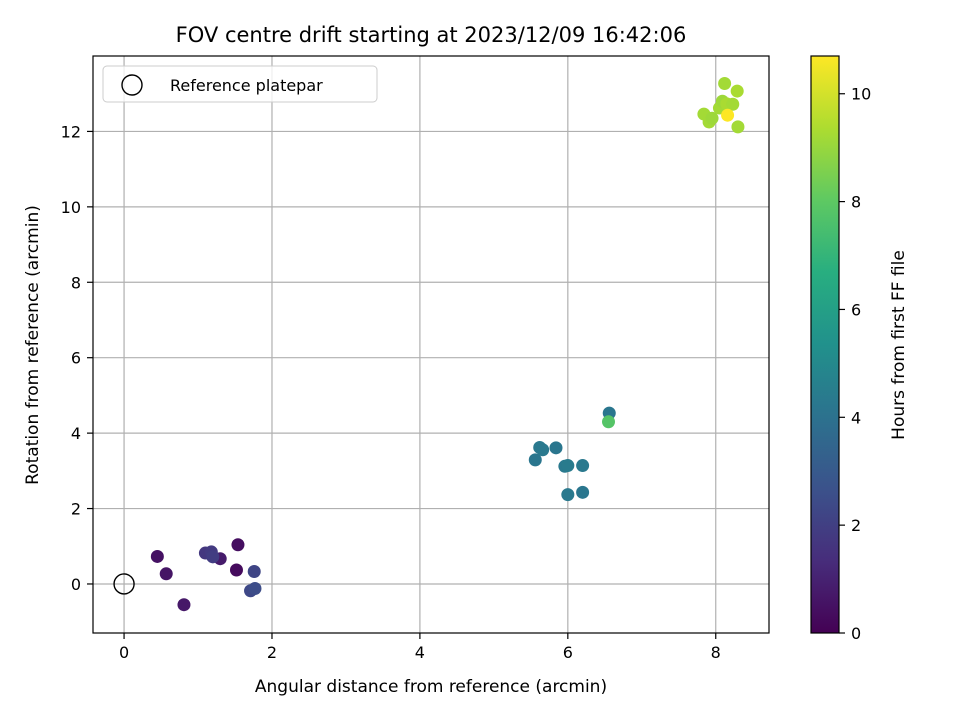 The height and width of the screenshot is (720, 960). I want to click on x-axis-label: Angular distance from reference (arcmin), so click(431, 687).